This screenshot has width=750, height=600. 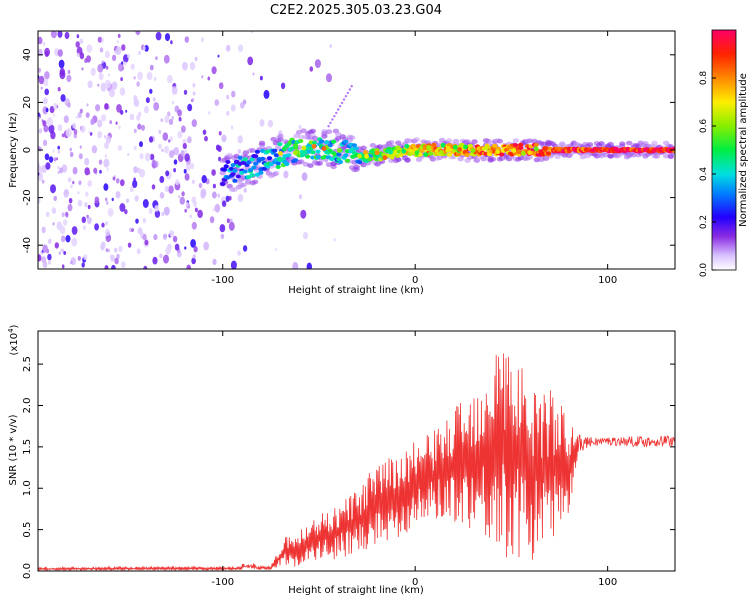 I want to click on spectrogram-y-tick-label: -40, so click(x=27, y=245).